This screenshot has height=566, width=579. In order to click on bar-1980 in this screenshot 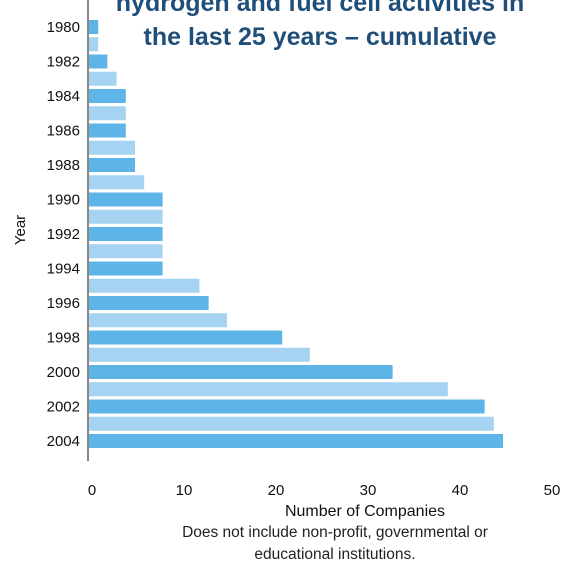, I will do `click(94, 27)`.